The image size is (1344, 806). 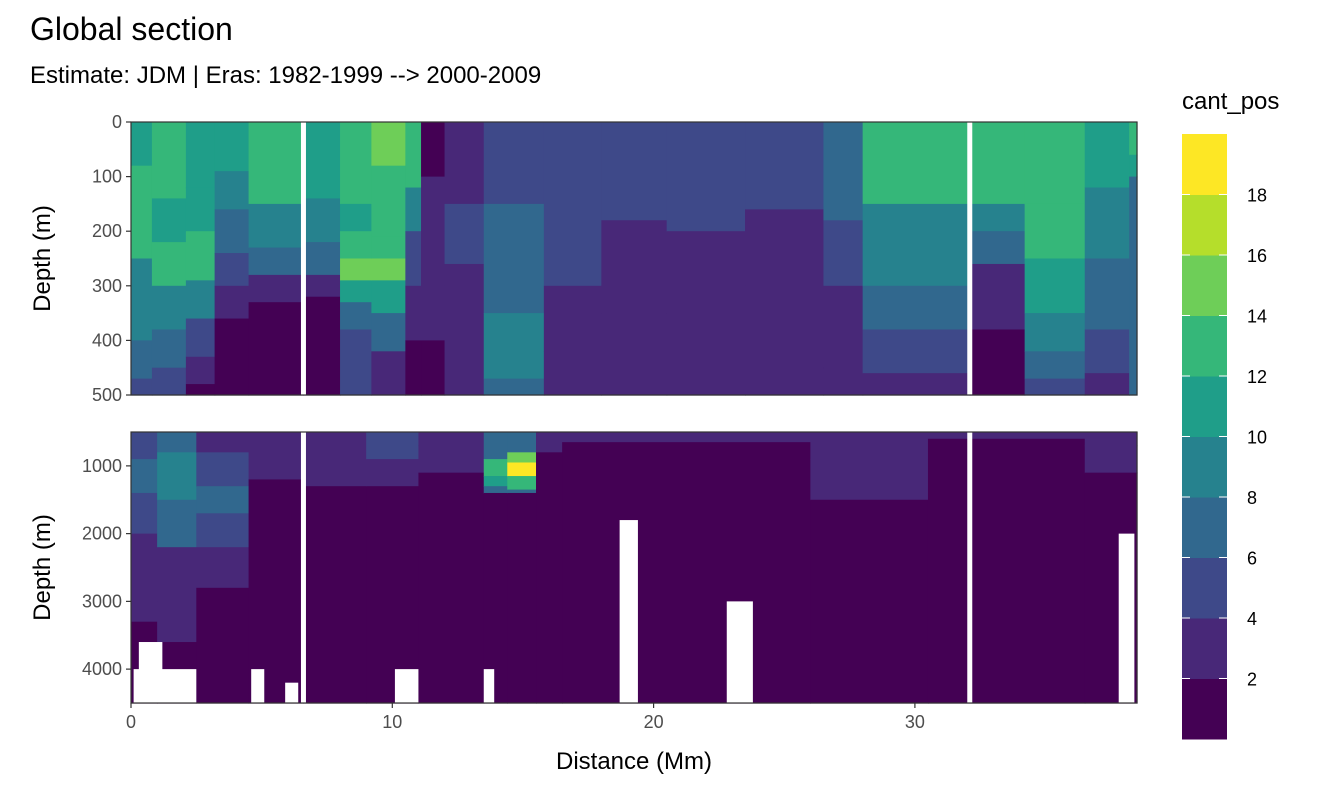 I want to click on legend-label: 6, so click(x=1252, y=559).